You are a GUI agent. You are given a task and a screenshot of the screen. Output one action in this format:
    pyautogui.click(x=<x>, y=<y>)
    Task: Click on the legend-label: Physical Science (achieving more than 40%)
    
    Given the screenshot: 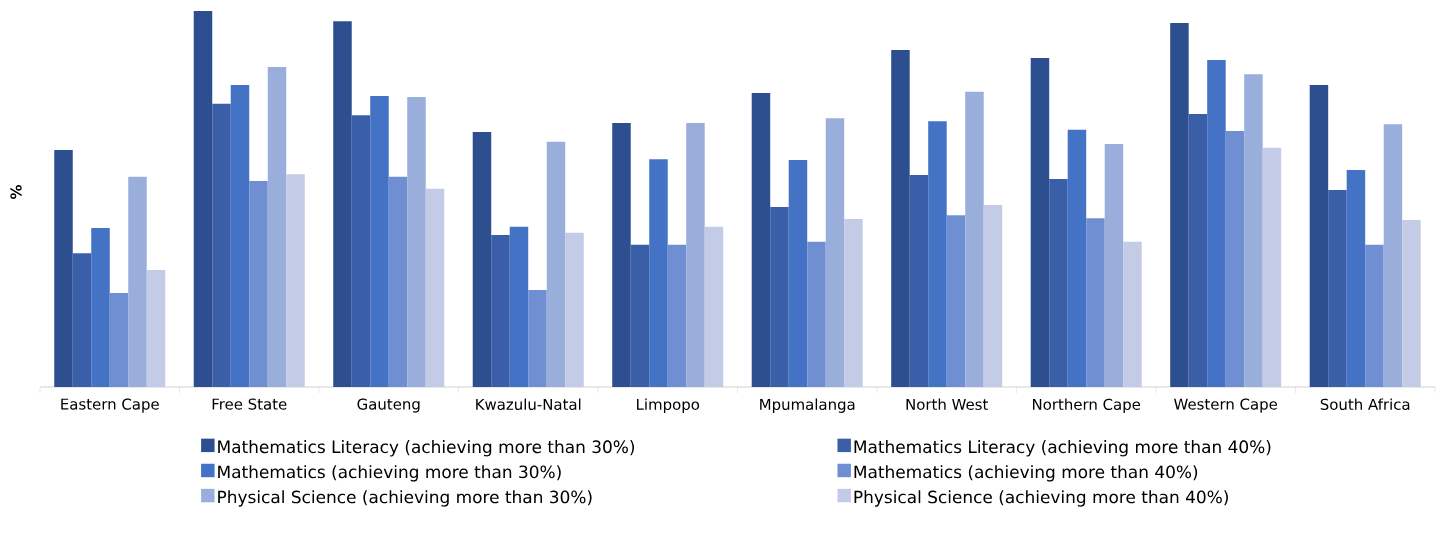 What is the action you would take?
    pyautogui.click(x=1041, y=498)
    